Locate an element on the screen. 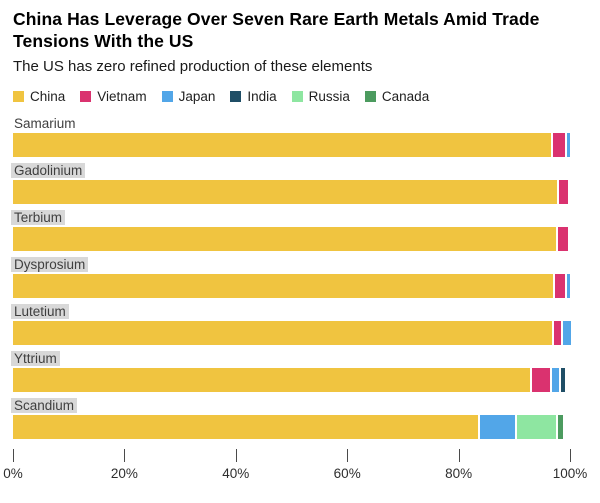  x-axis-tick-label: 100% is located at coordinates (570, 473).